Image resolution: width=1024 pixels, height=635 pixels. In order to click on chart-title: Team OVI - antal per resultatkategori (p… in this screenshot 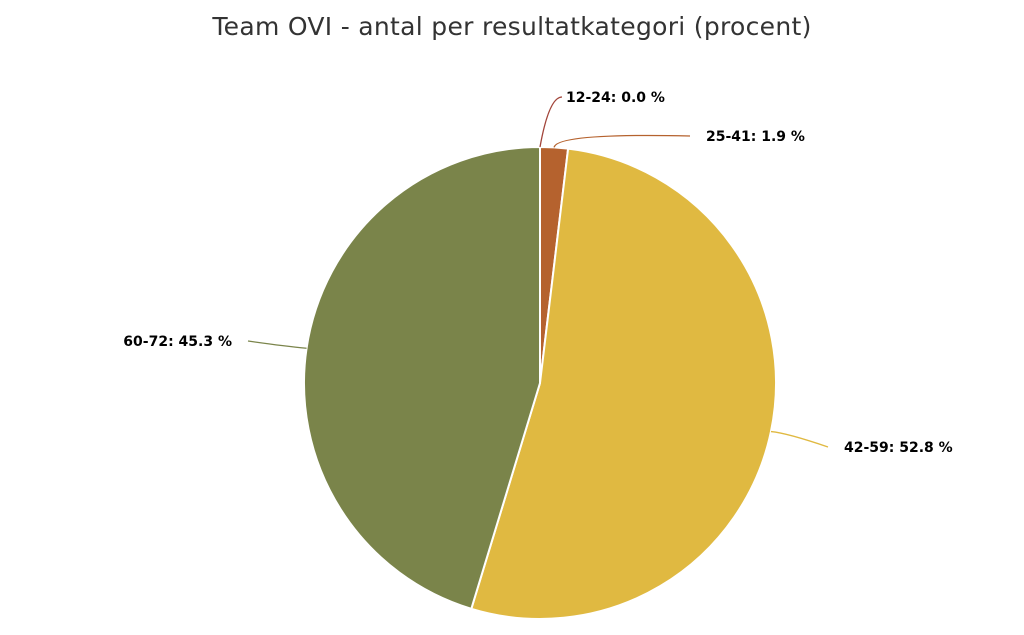, I will do `click(512, 26)`.